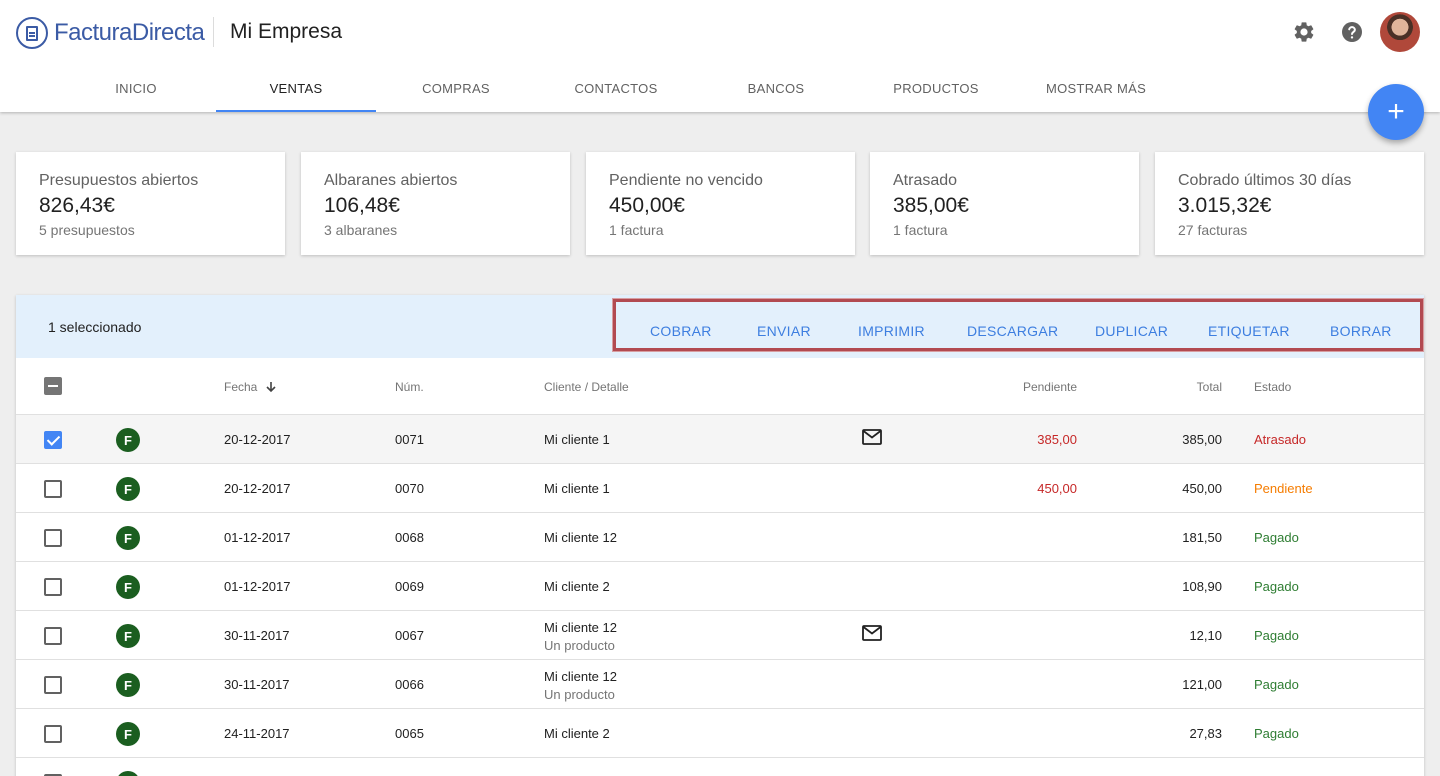 Image resolution: width=1440 pixels, height=776 pixels. What do you see at coordinates (1273, 387) in the screenshot?
I see `column-estado: Estado` at bounding box center [1273, 387].